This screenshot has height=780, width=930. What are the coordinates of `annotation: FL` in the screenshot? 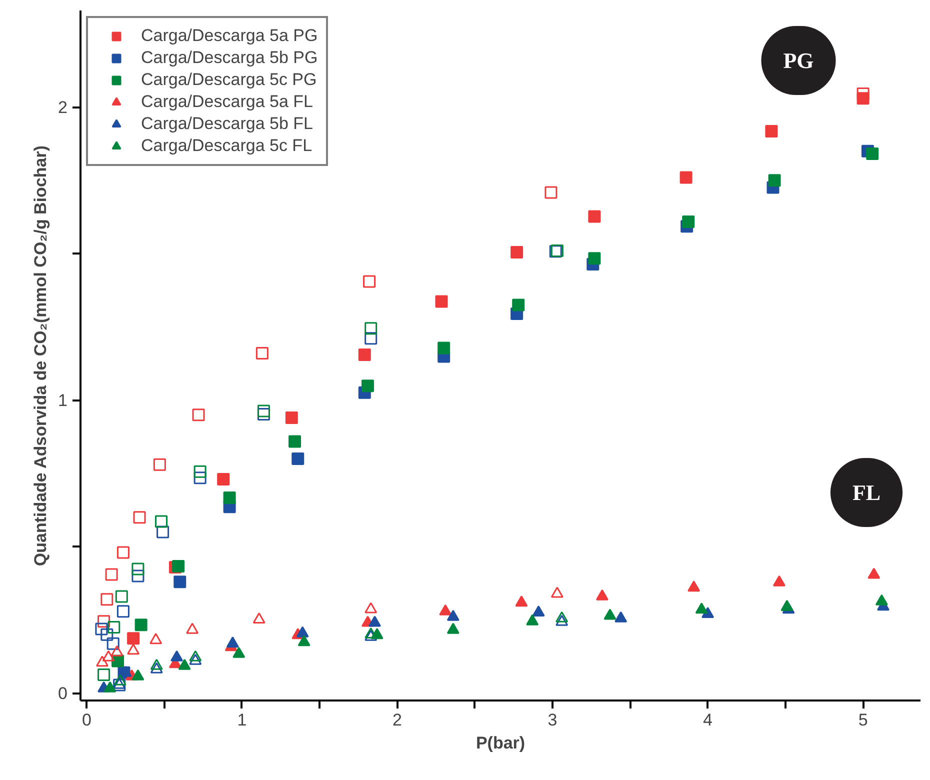 It's located at (866, 492).